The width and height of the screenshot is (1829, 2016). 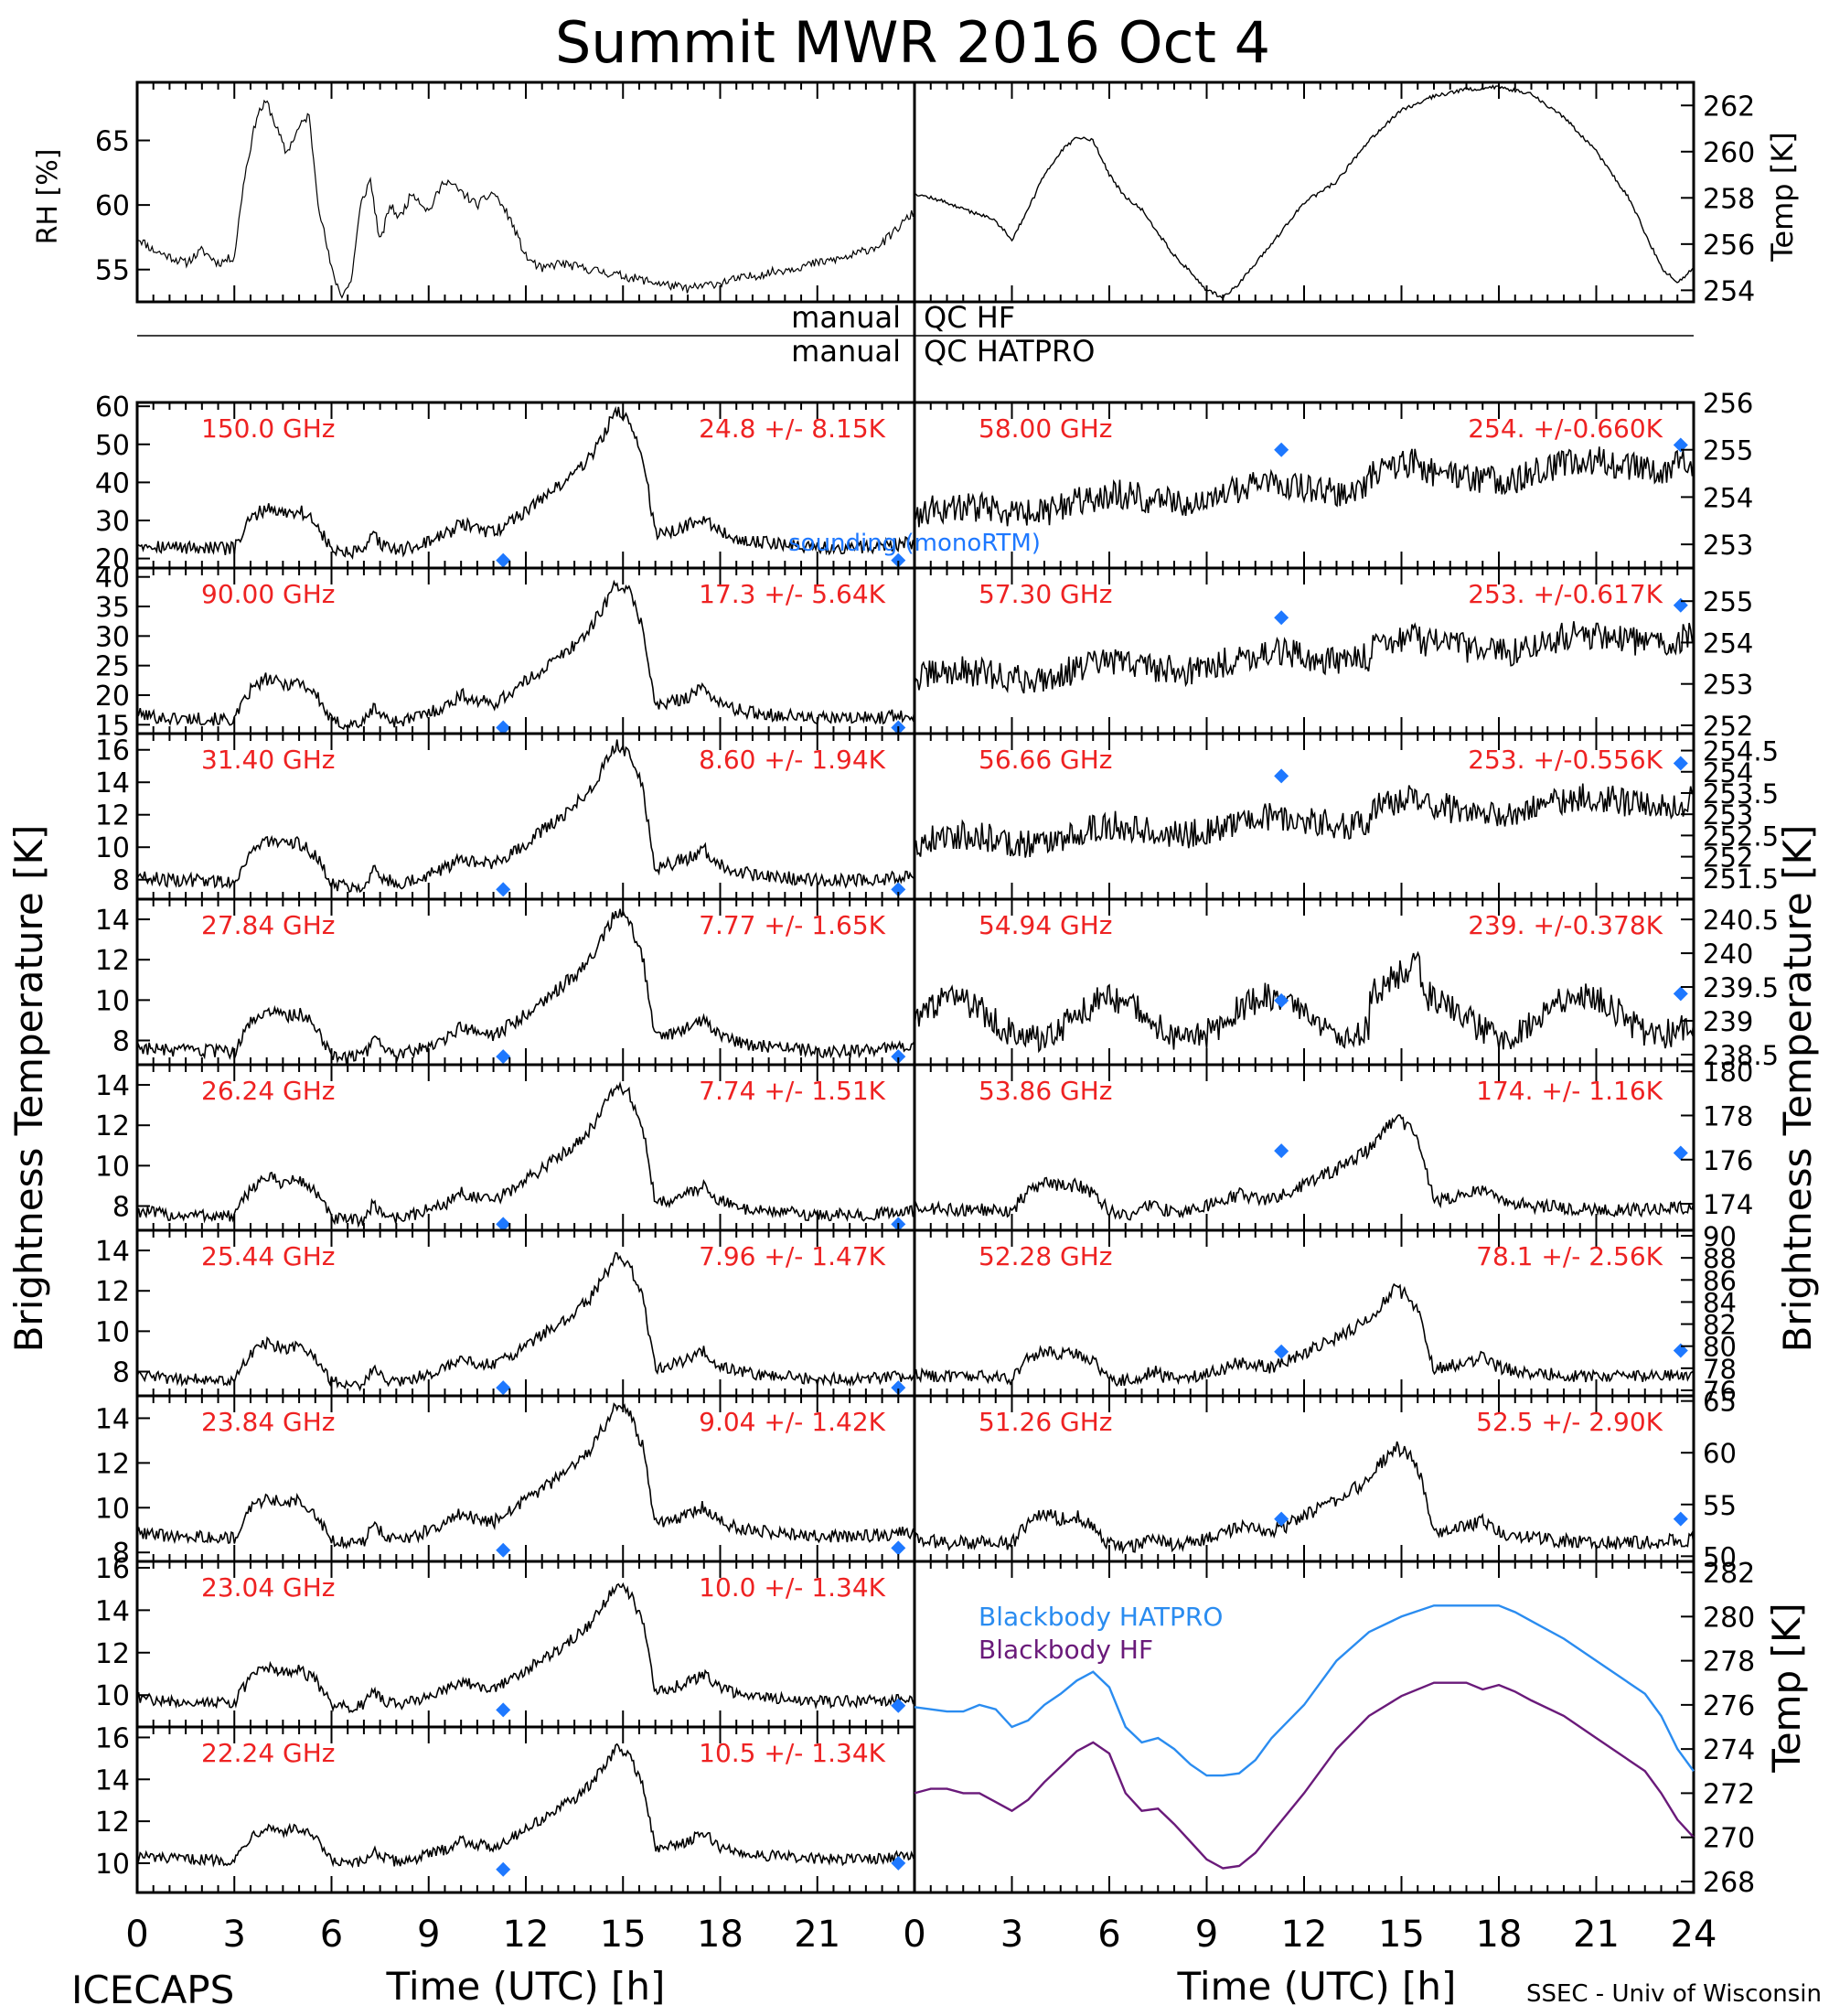 What do you see at coordinates (1728, 815) in the screenshot?
I see `right-panel-2-ytick-label: 253` at bounding box center [1728, 815].